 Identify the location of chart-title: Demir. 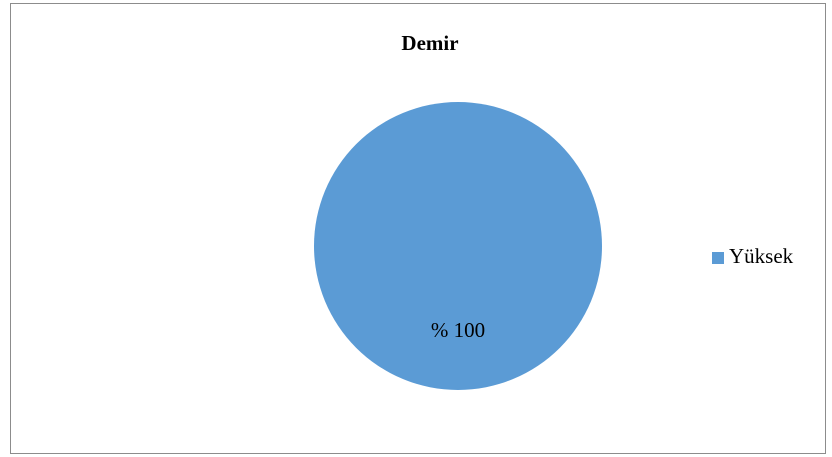
(429, 43).